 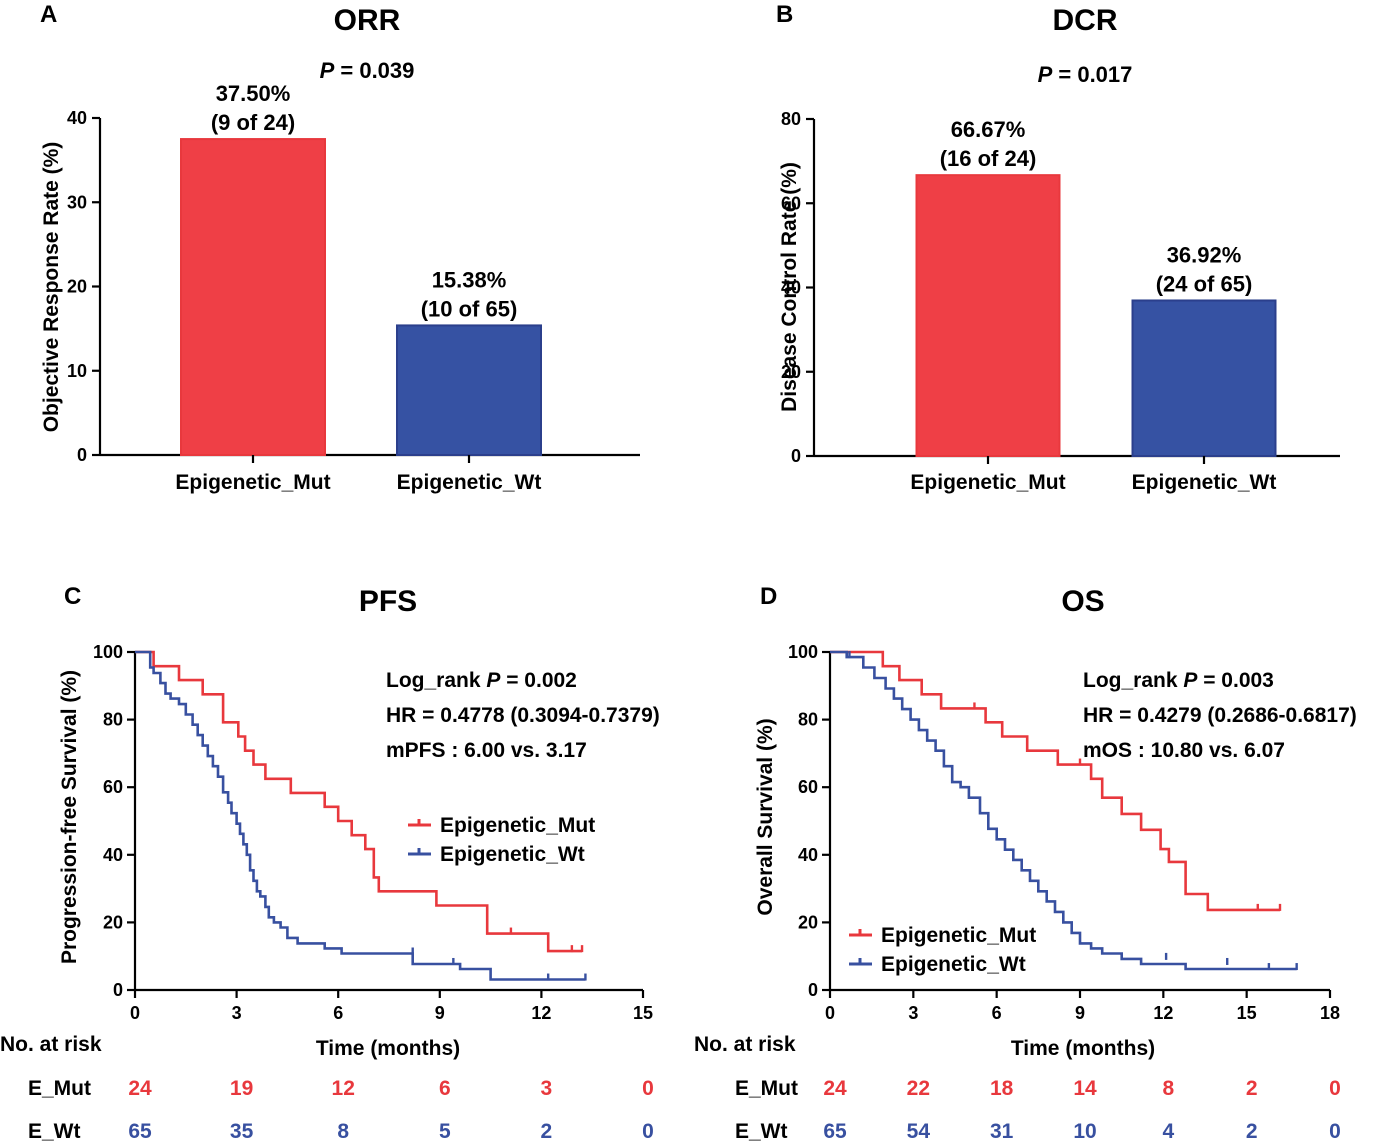 What do you see at coordinates (469, 482) in the screenshot?
I see `category-label: Epigenetic_Wt` at bounding box center [469, 482].